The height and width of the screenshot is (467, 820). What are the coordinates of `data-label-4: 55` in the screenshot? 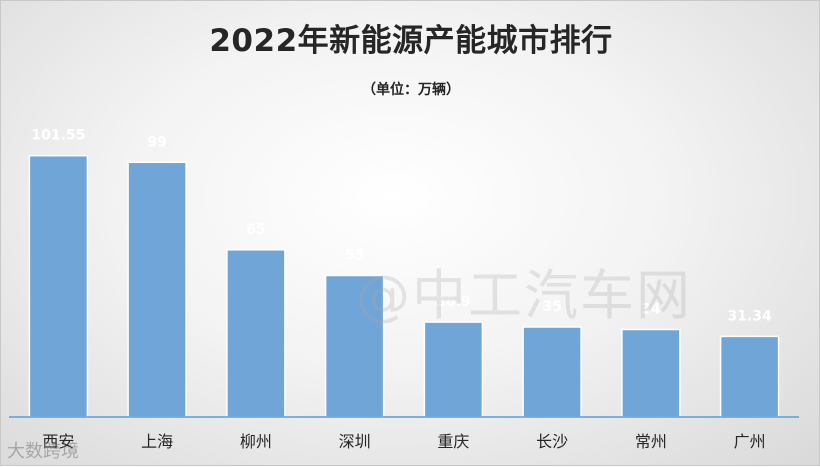 It's located at (354, 256).